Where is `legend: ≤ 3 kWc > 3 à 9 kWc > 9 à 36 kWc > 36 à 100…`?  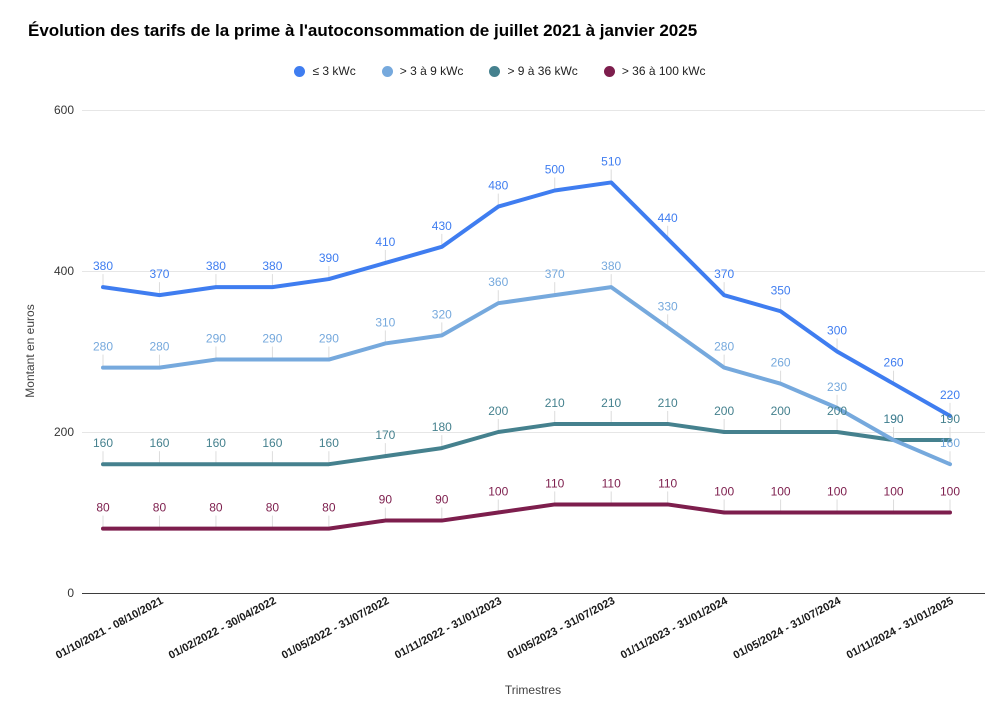 legend: ≤ 3 kWc > 3 à 9 kWc > 9 à 36 kWc > 36 à 100… is located at coordinates (500, 71).